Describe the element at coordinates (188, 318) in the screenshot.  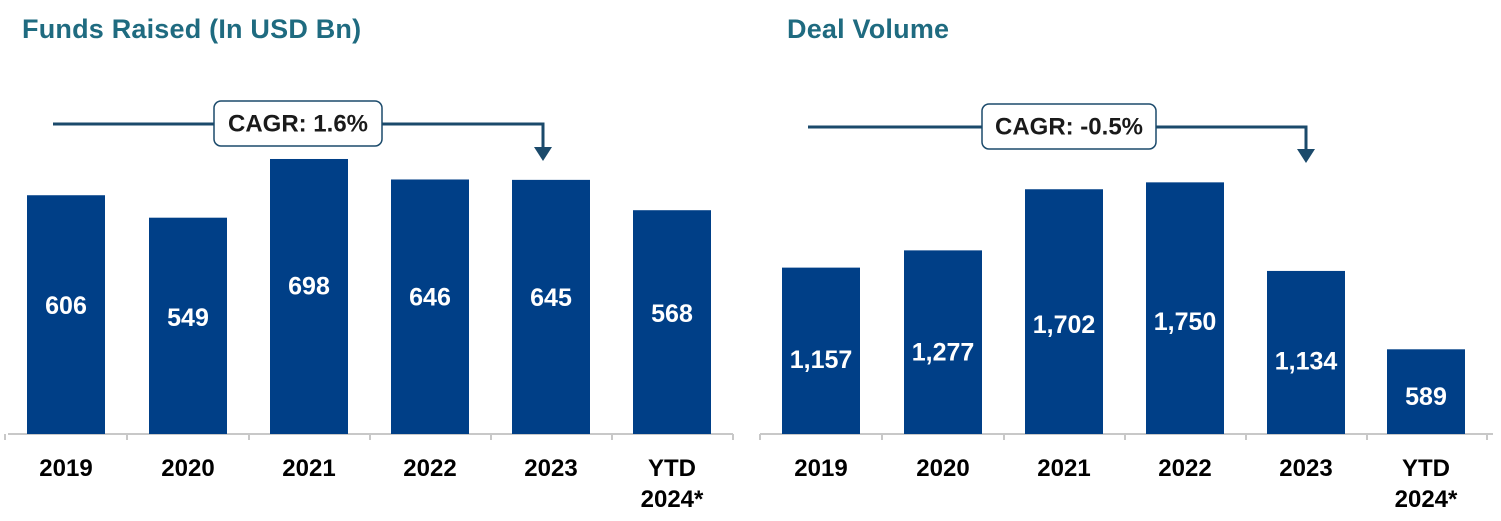
I see `data-label: 549` at that location.